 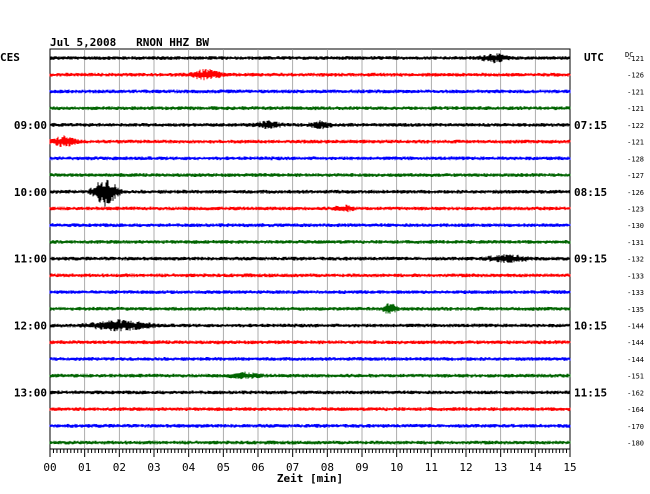 What do you see at coordinates (30, 192) in the screenshot?
I see `left-time-label: 10:00` at bounding box center [30, 192].